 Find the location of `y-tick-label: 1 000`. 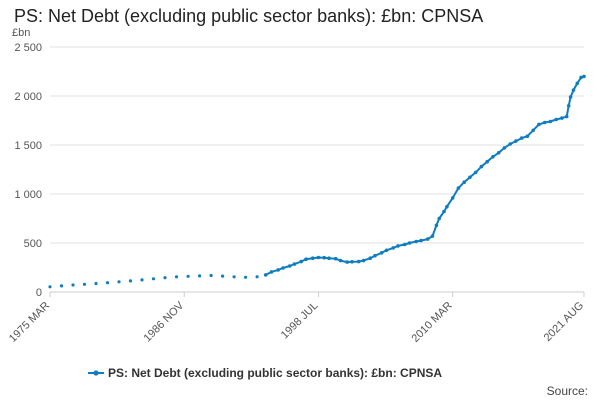

y-tick-label: 1 000 is located at coordinates (28, 195).